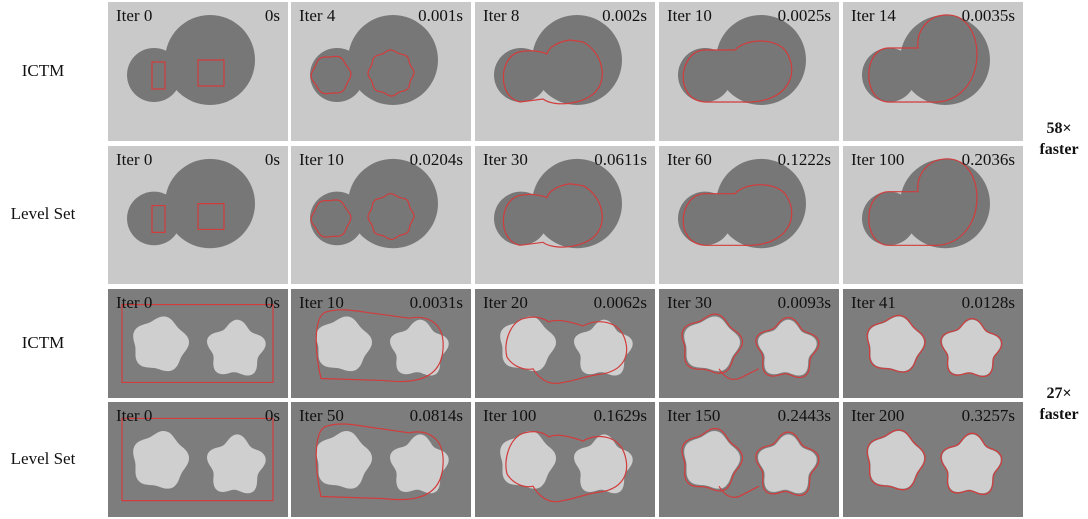 Image resolution: width=1088 pixels, height=519 pixels. I want to click on iteration-label: Iter 30, so click(689, 302).